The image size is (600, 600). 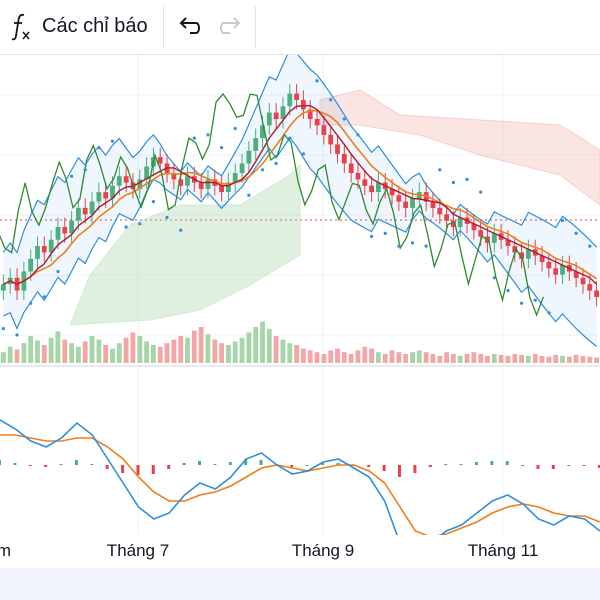 What do you see at coordinates (189, 27) in the screenshot?
I see `undo-icon` at bounding box center [189, 27].